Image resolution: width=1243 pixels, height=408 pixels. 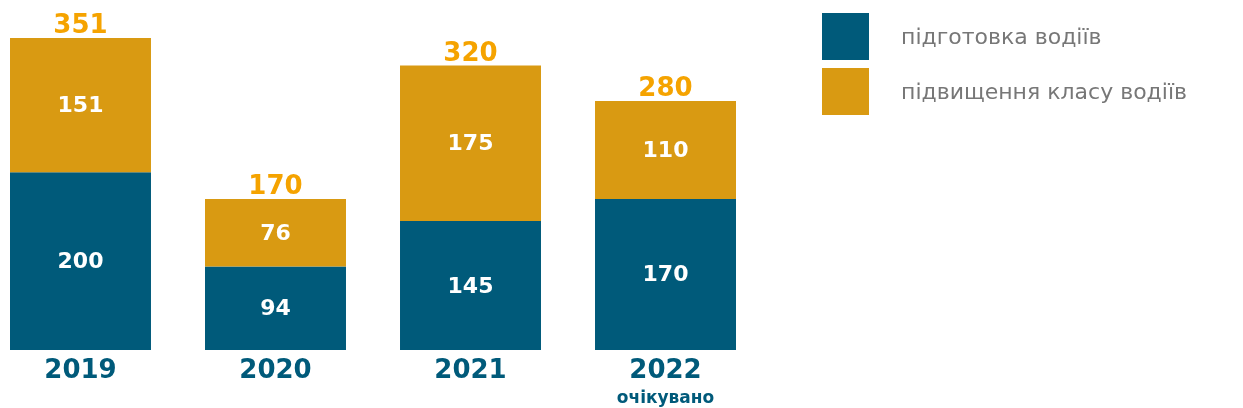 I want to click on x-tick-label: 2022, so click(x=665, y=368).